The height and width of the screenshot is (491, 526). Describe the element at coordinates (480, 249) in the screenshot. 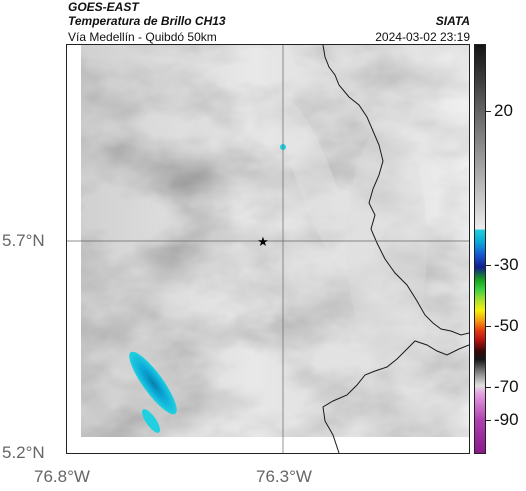

I see `colorbar` at that location.